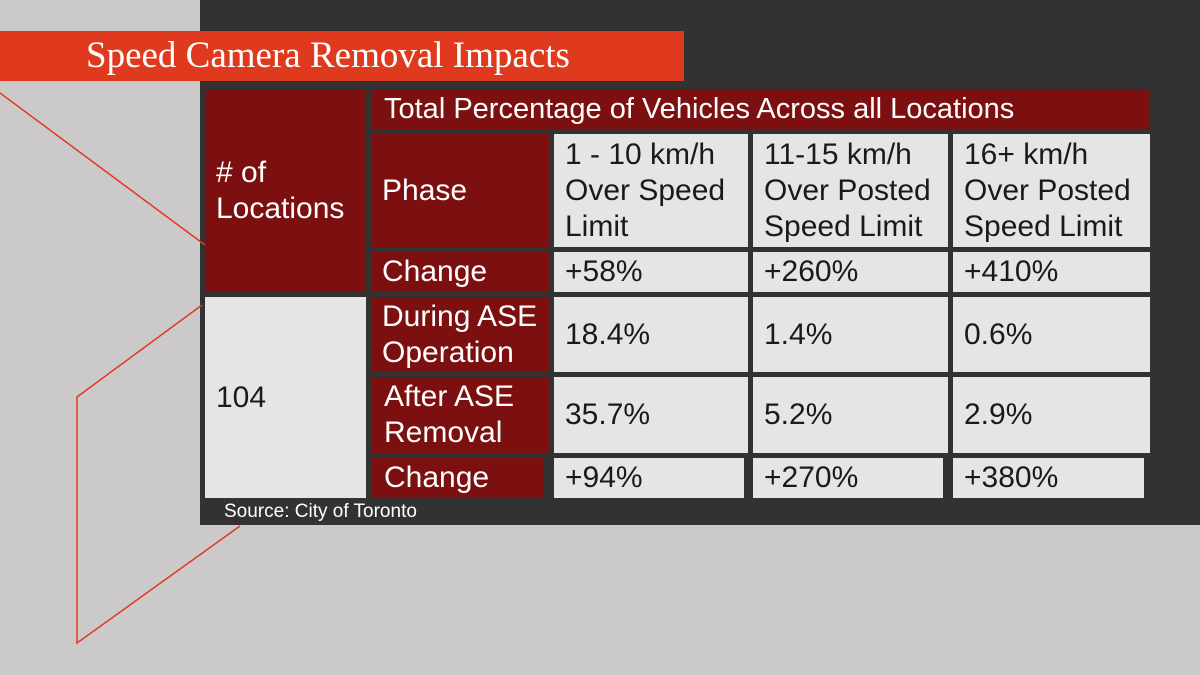 This screenshot has width=1200, height=675. What do you see at coordinates (651, 415) in the screenshot?
I see `after-value-1: 35.7%` at bounding box center [651, 415].